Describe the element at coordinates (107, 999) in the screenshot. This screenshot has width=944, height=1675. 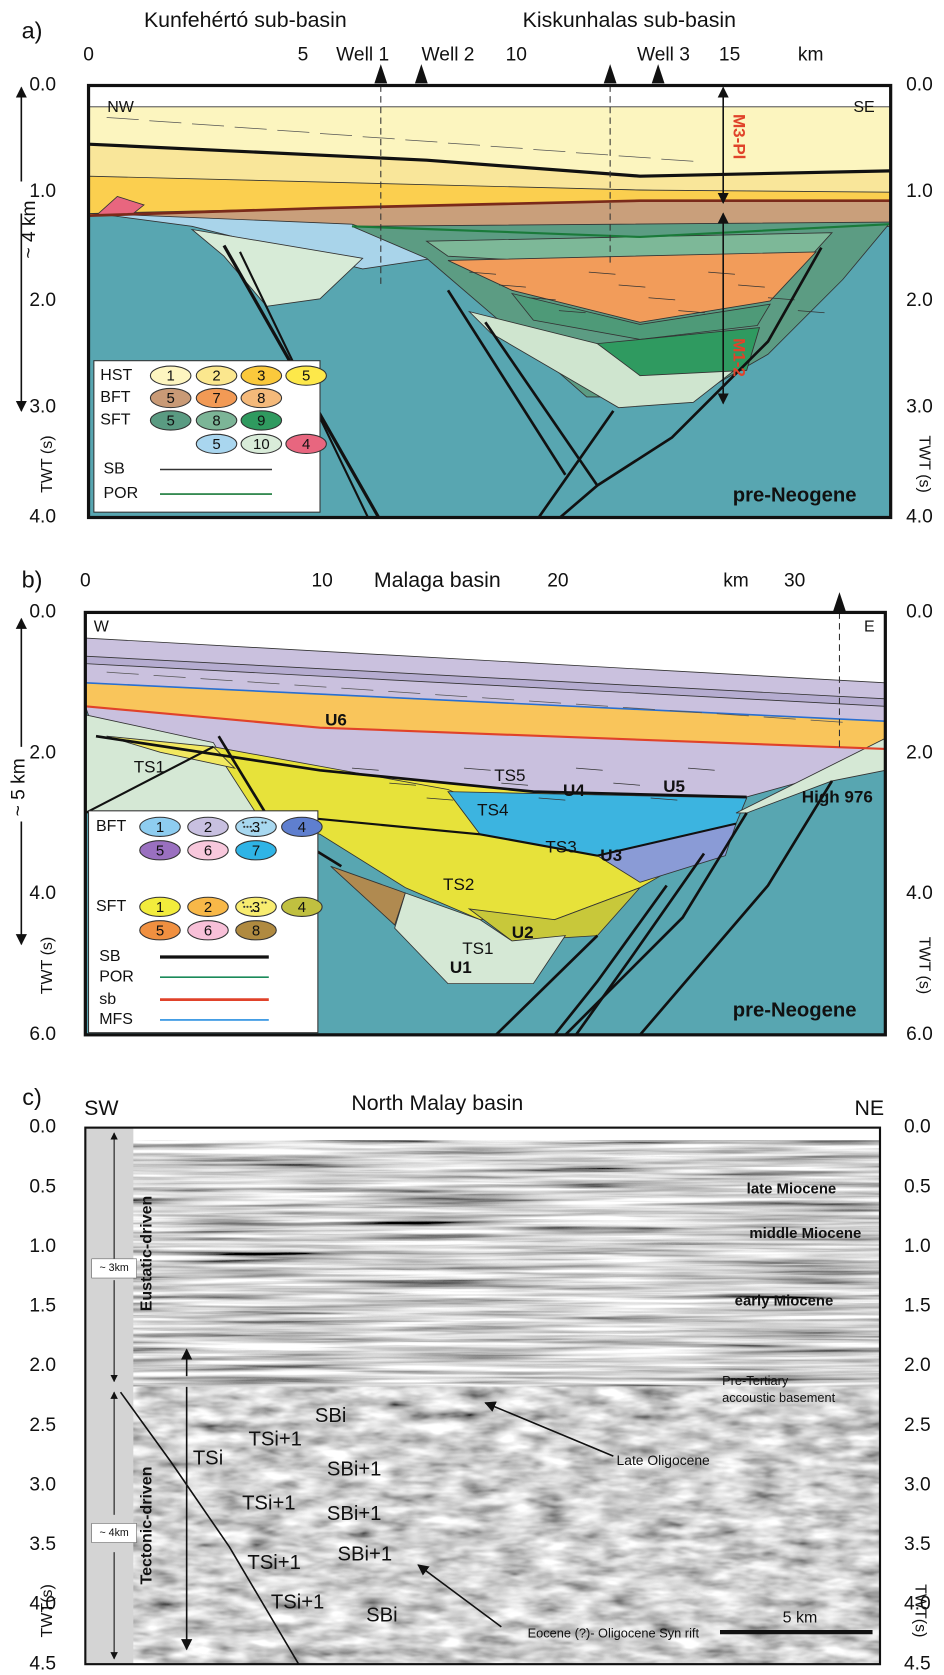
I see `legend-line-label: sb` at that location.